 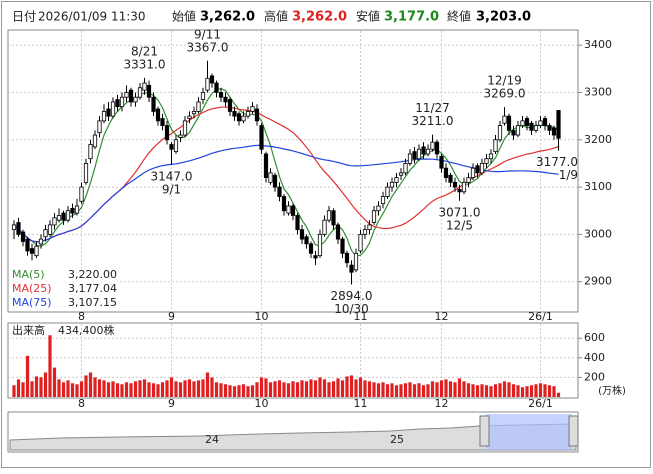 What do you see at coordinates (368, 16) in the screenshot?
I see `header-low-label: 安値` at bounding box center [368, 16].